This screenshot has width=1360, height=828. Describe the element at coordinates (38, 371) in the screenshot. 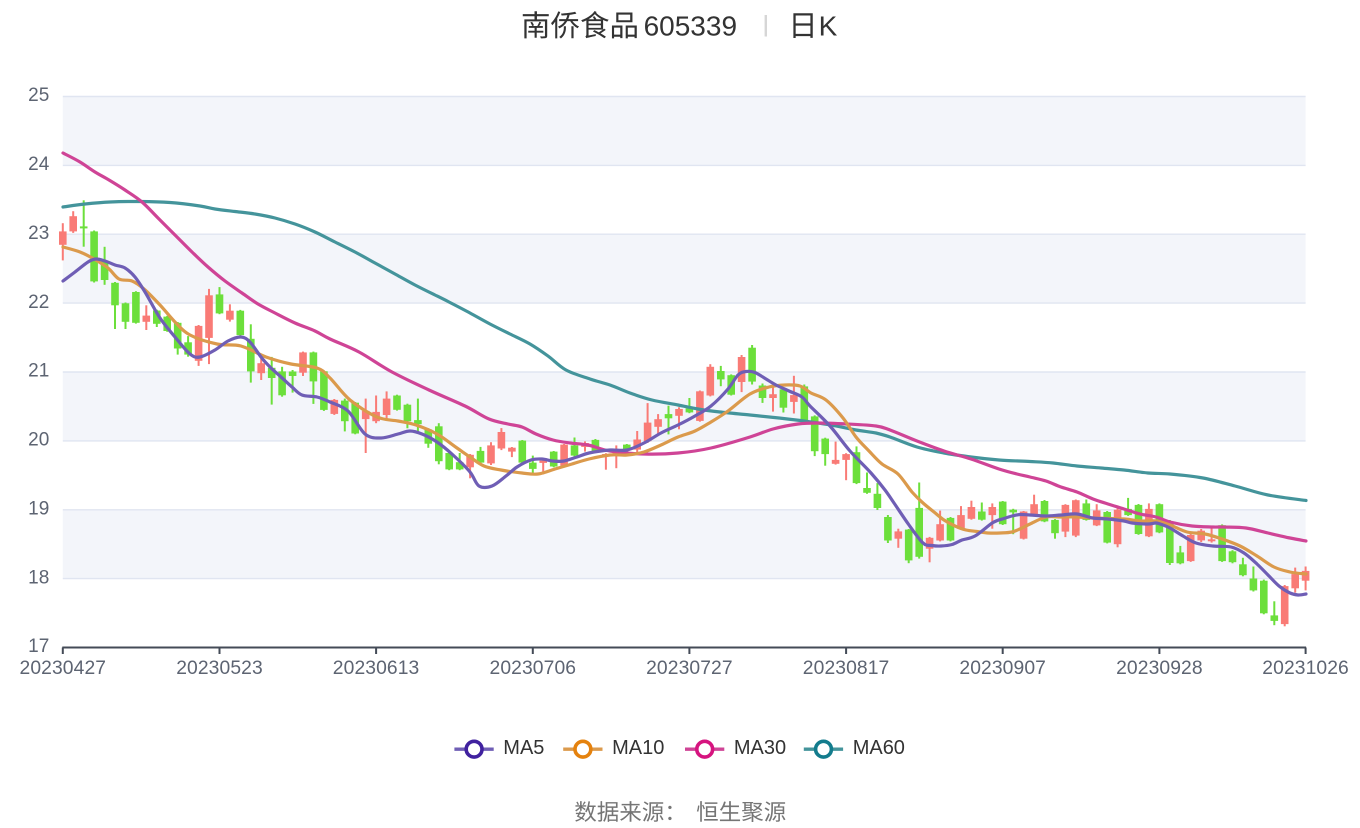

I see `svg-text: 21` at that location.